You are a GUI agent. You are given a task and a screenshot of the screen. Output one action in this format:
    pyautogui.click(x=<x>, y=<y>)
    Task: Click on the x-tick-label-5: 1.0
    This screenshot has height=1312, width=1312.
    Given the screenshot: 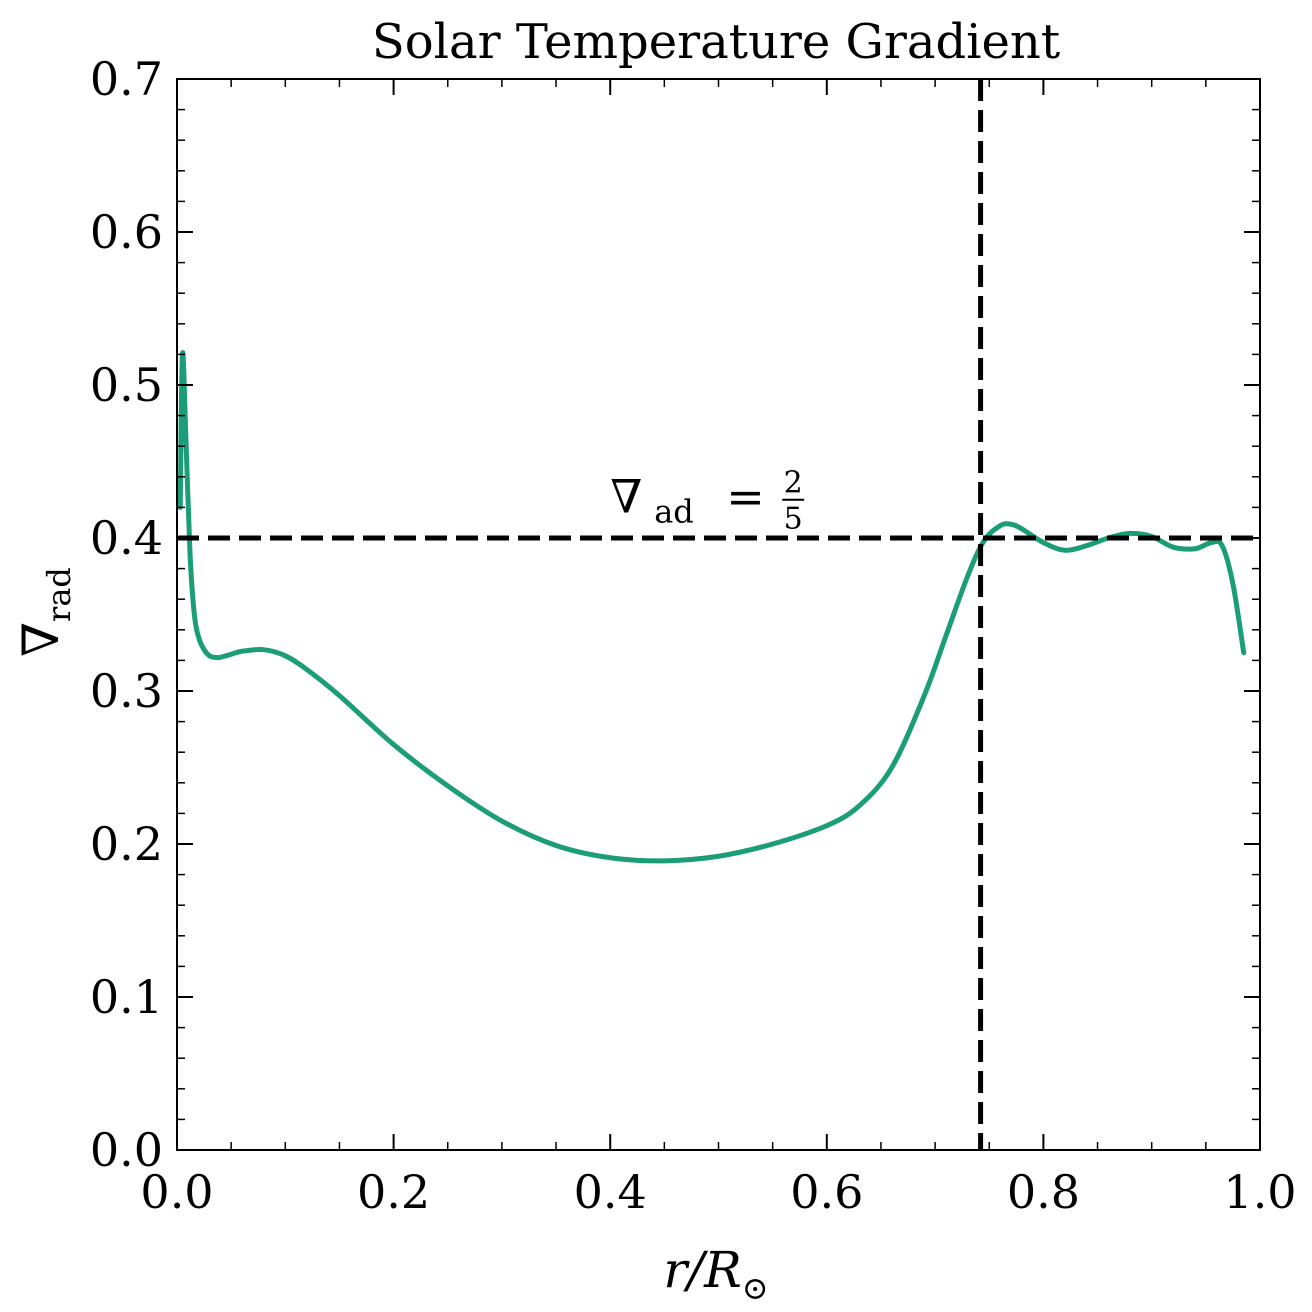 What is the action you would take?
    pyautogui.click(x=1259, y=1192)
    